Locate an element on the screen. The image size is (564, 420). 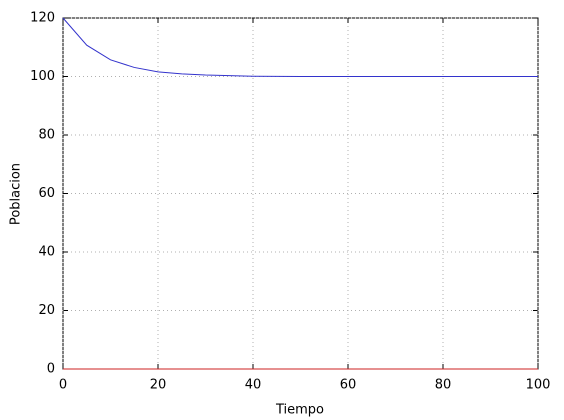
data-line is located at coordinates (300, 47).